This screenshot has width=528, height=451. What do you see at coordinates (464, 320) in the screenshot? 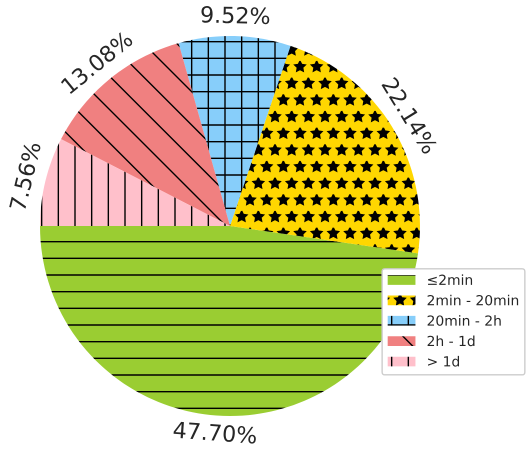
I see `legend-label: 20min - 2h` at bounding box center [464, 320].